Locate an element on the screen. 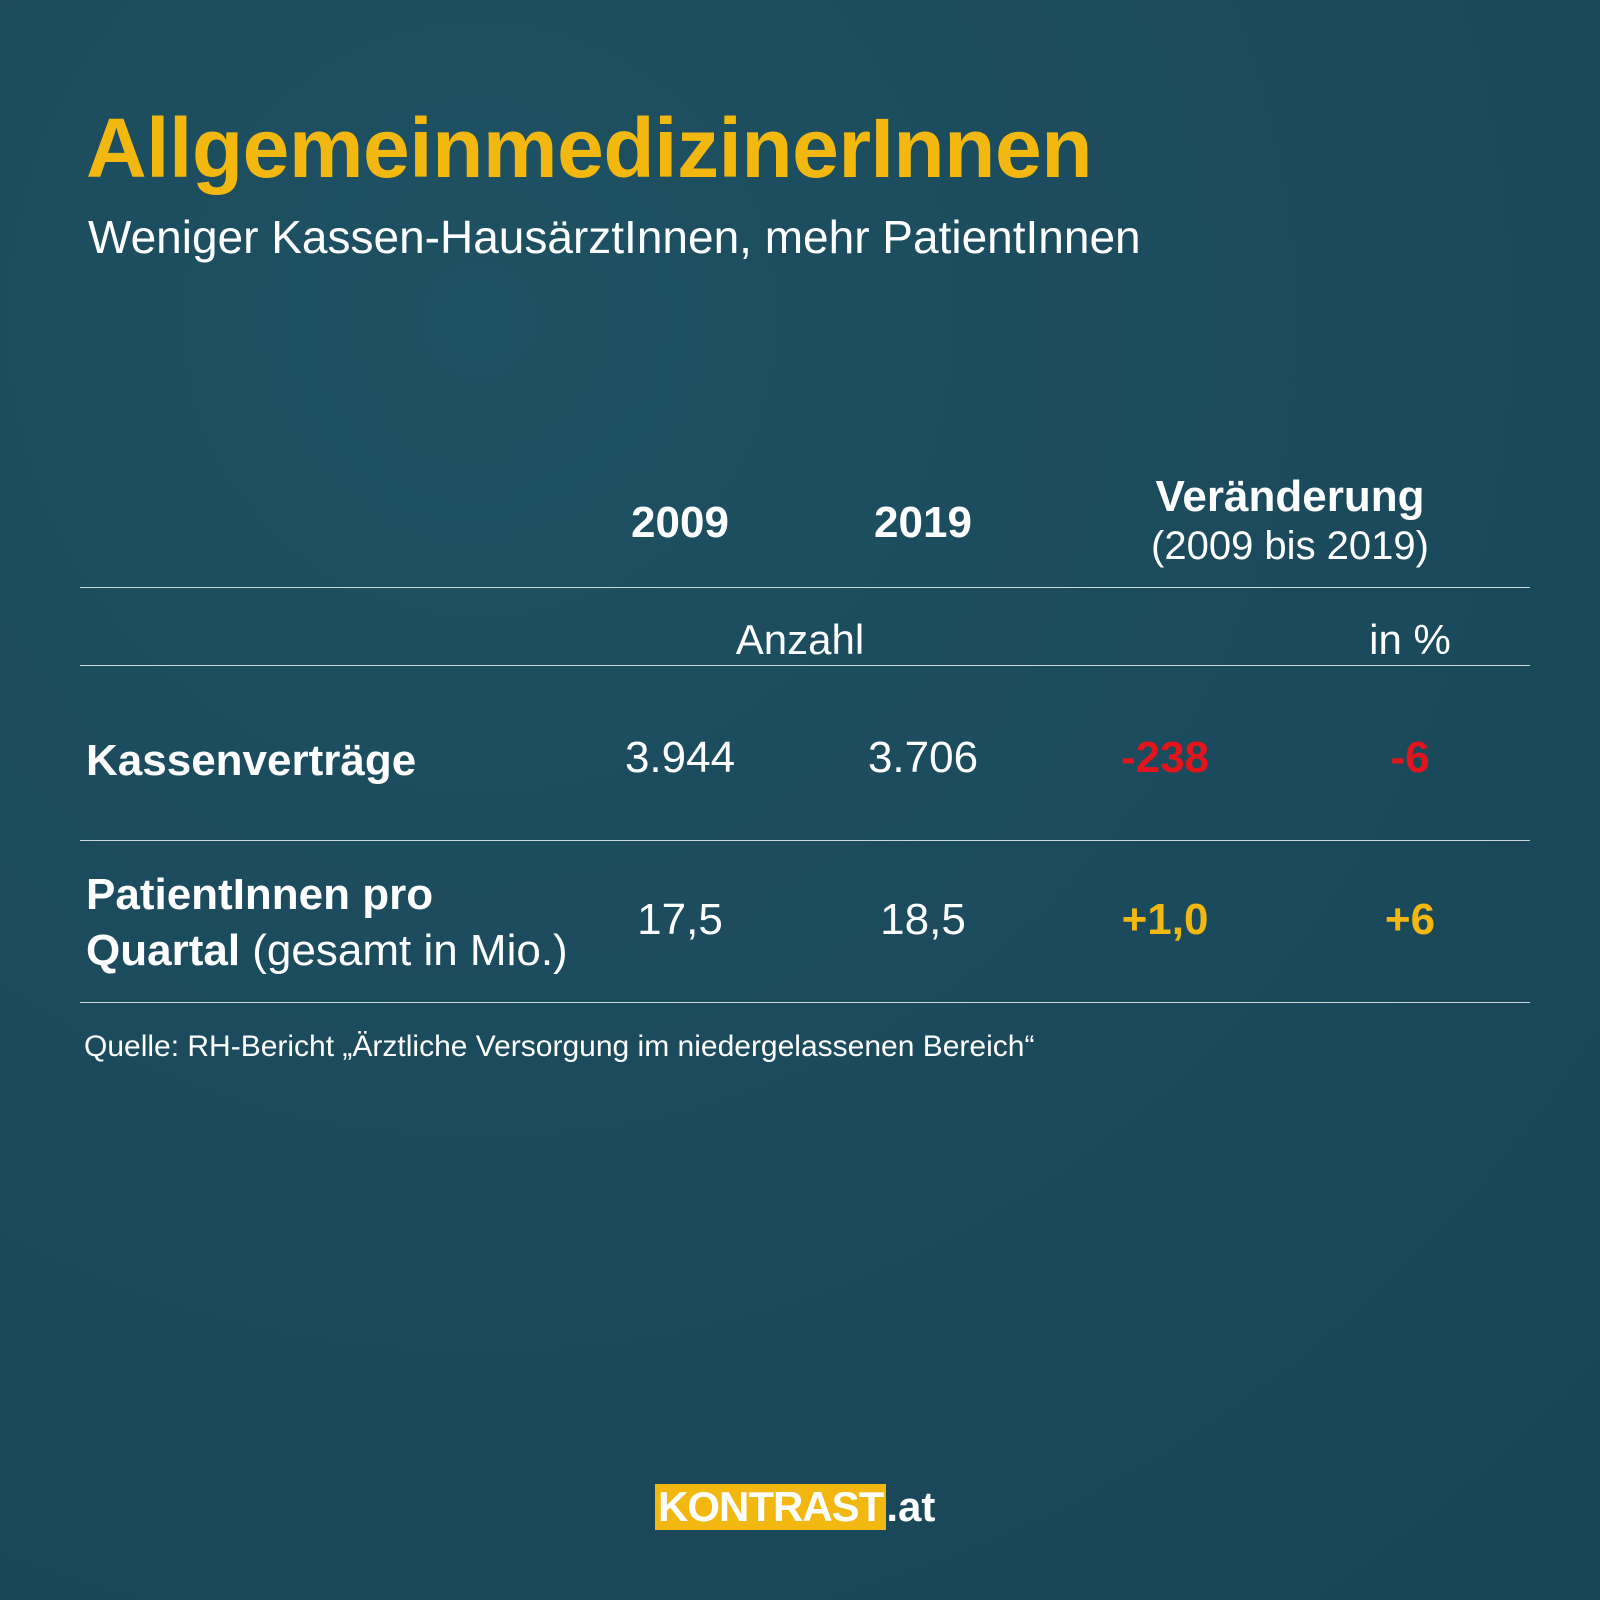 The height and width of the screenshot is (1600, 1600). row-label-text: Kassenverträge is located at coordinates (251, 760).